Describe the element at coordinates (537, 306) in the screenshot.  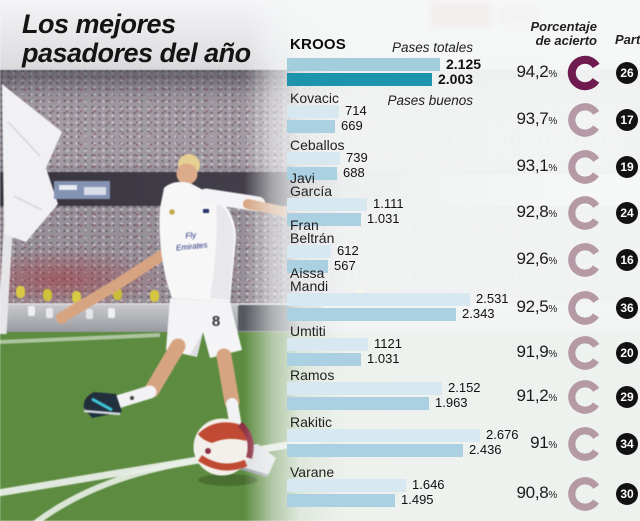
I see `accuracy-percent: 92,5%` at that location.